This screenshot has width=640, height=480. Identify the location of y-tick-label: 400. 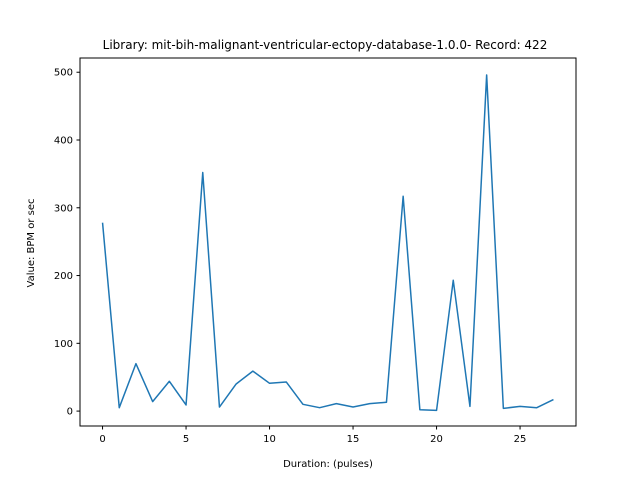
(63, 141).